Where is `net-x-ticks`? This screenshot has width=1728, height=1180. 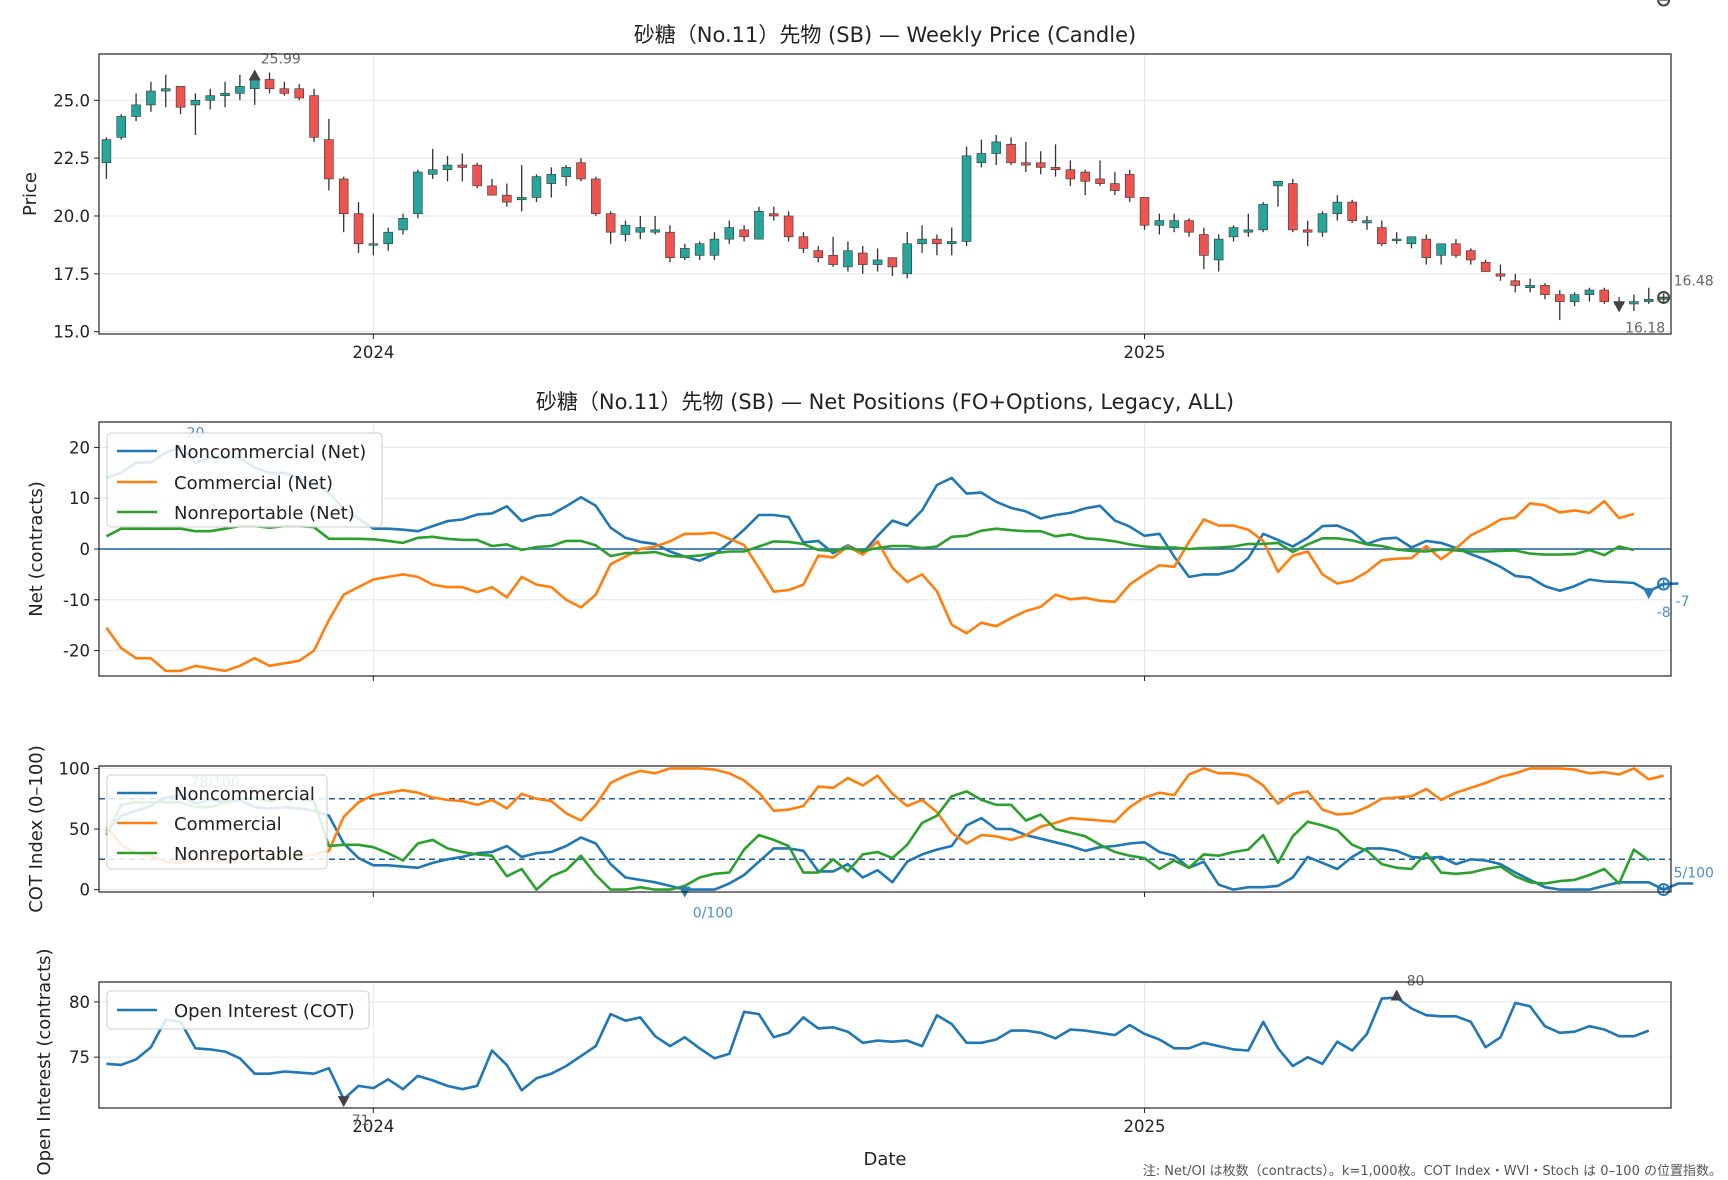
net-x-ticks is located at coordinates (759, 678).